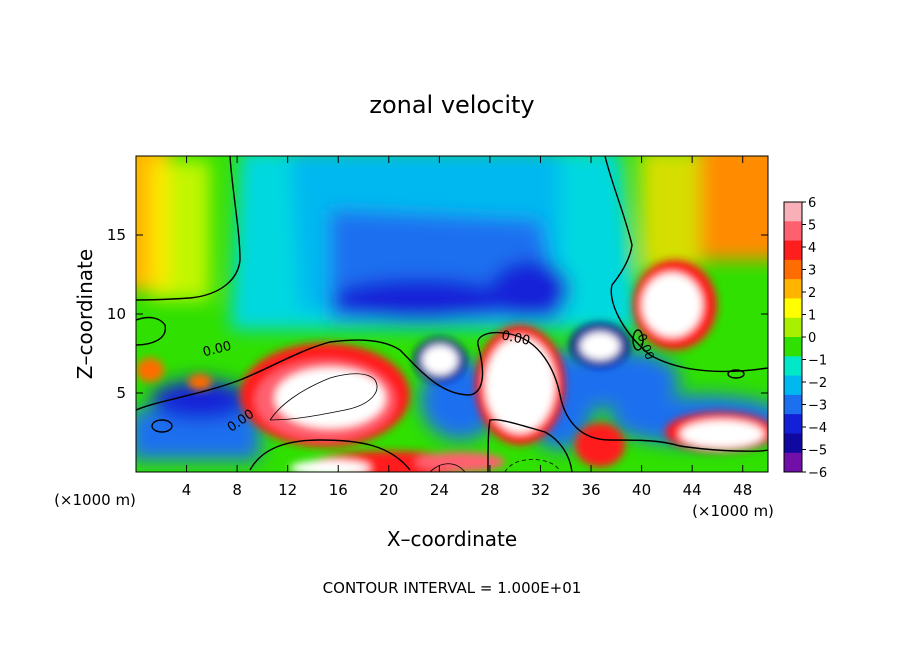 Image resolution: width=904 pixels, height=654 pixels. I want to click on x-tick-label: 24, so click(439, 490).